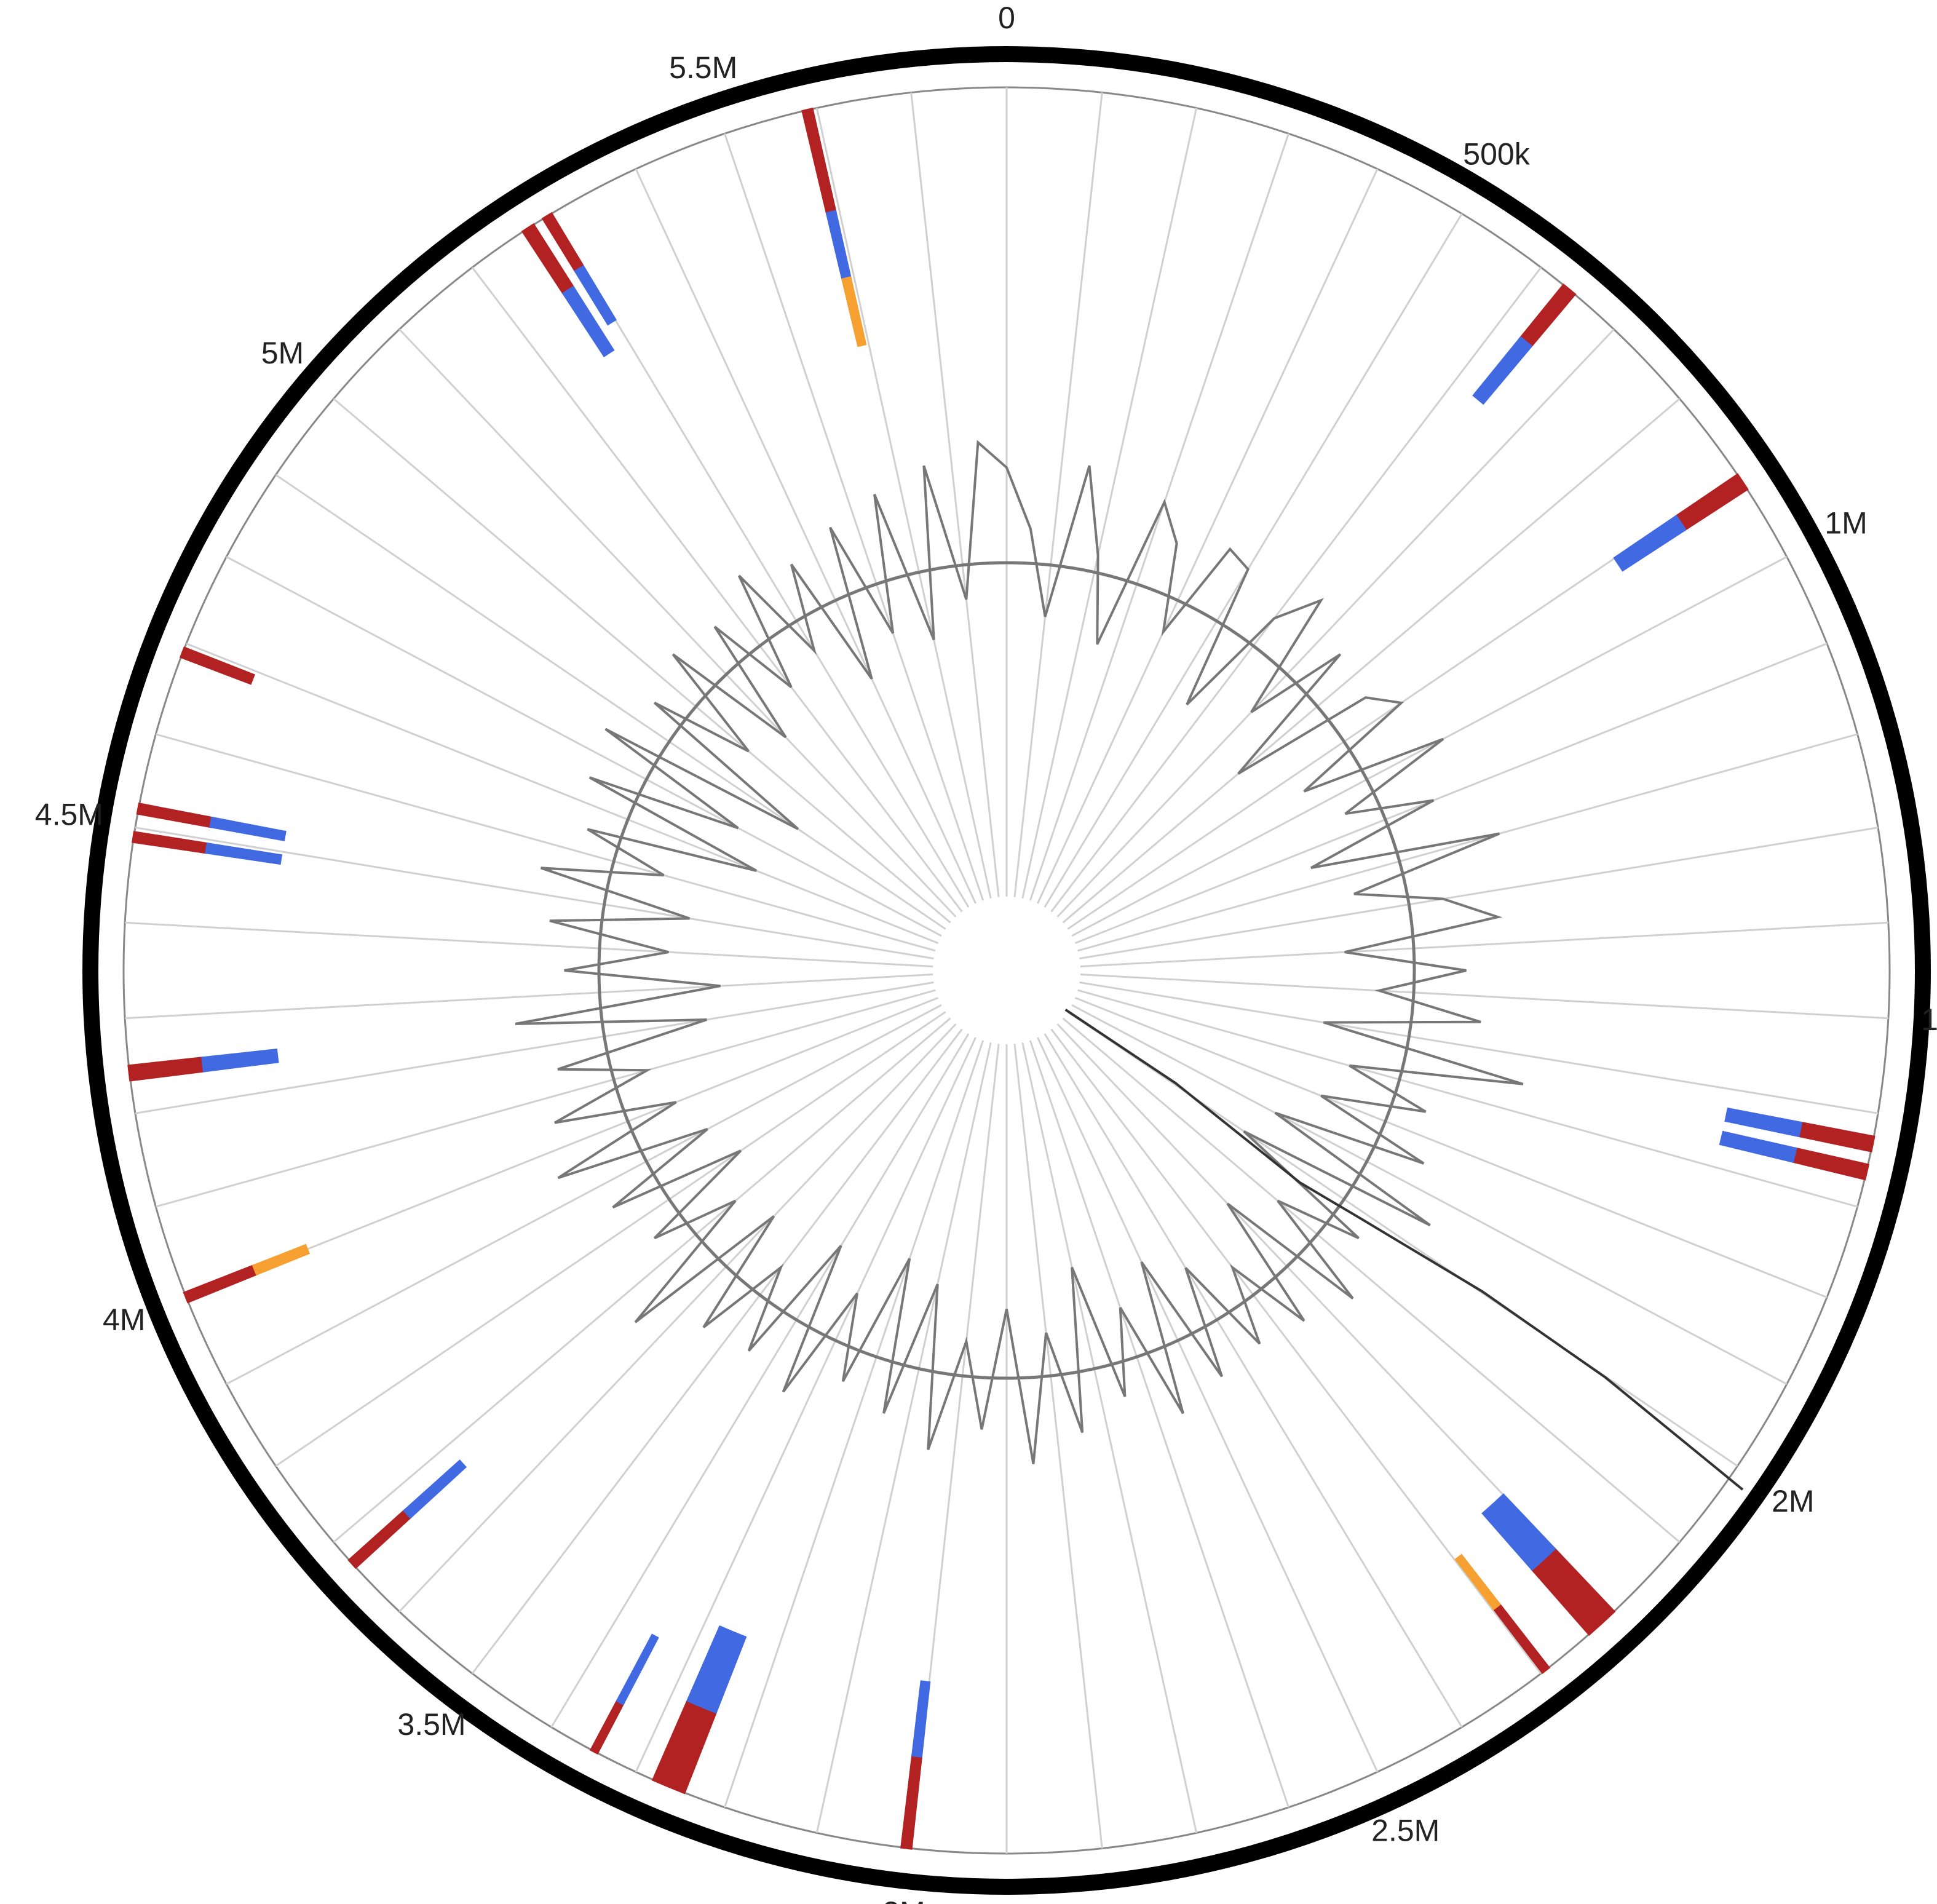 The image size is (1937, 1904). I want to click on x-tick-label: 2M, so click(1793, 1501).